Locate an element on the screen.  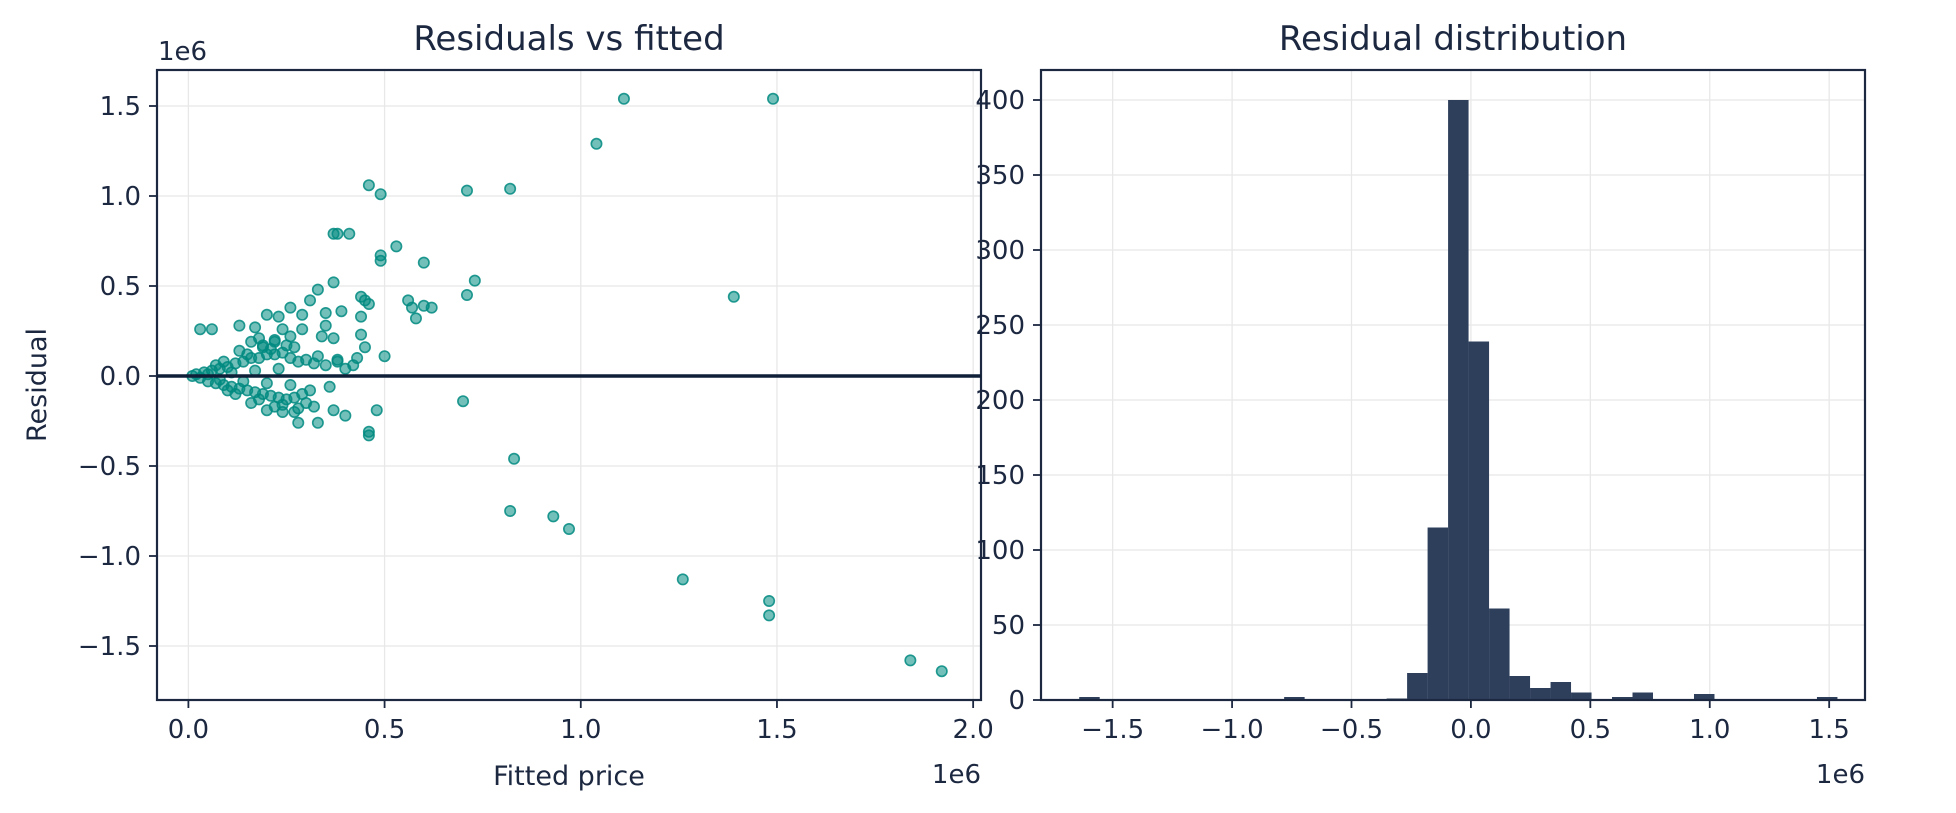
histogram-x-tick-label: 0.0 is located at coordinates (1470, 730).